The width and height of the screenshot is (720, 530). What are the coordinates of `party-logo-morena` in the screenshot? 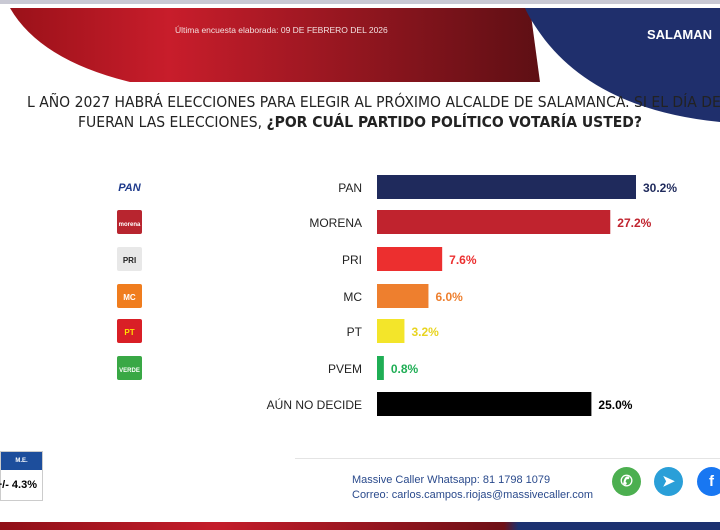 It's located at (129, 222).